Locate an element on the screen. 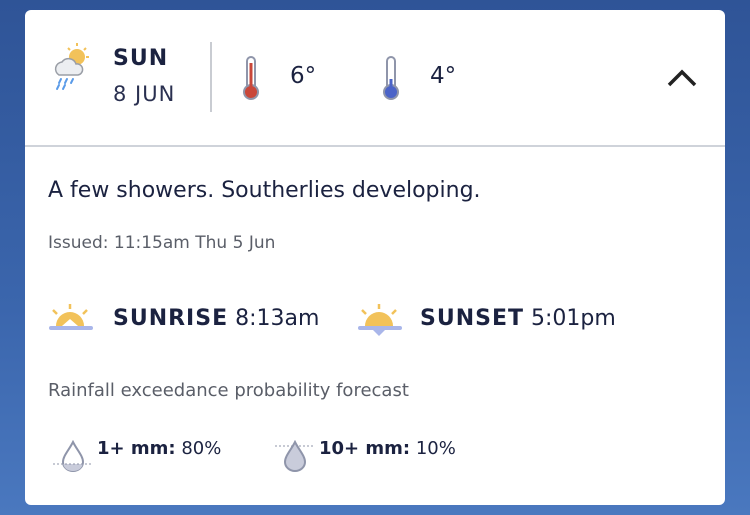  sunrise: SUNRISE 8:13am is located at coordinates (216, 318).